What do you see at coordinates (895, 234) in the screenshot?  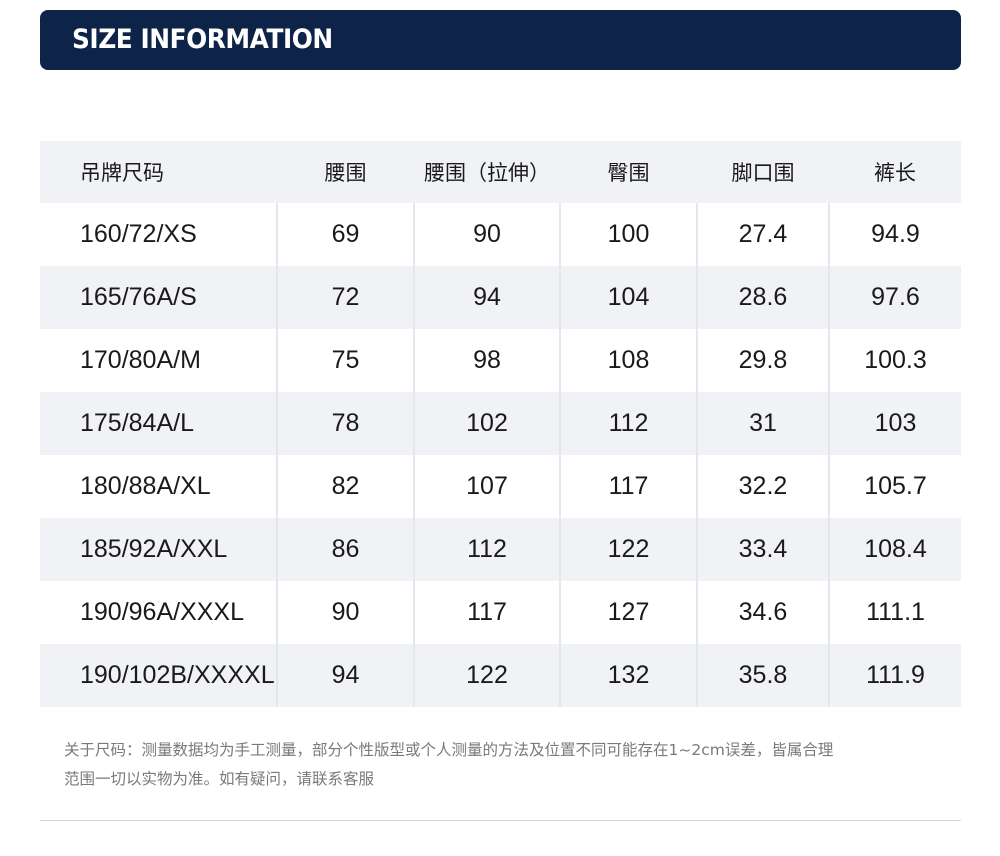 I see `cell-pant-length: 94.9` at bounding box center [895, 234].